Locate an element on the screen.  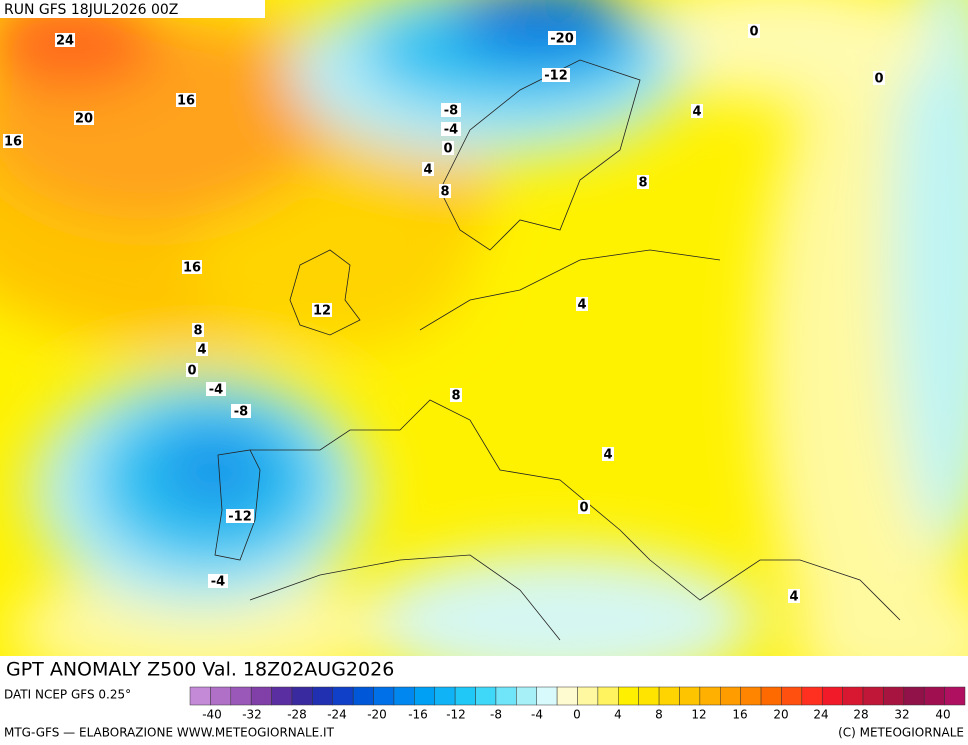
colorbar-label: 20 is located at coordinates (780, 715).